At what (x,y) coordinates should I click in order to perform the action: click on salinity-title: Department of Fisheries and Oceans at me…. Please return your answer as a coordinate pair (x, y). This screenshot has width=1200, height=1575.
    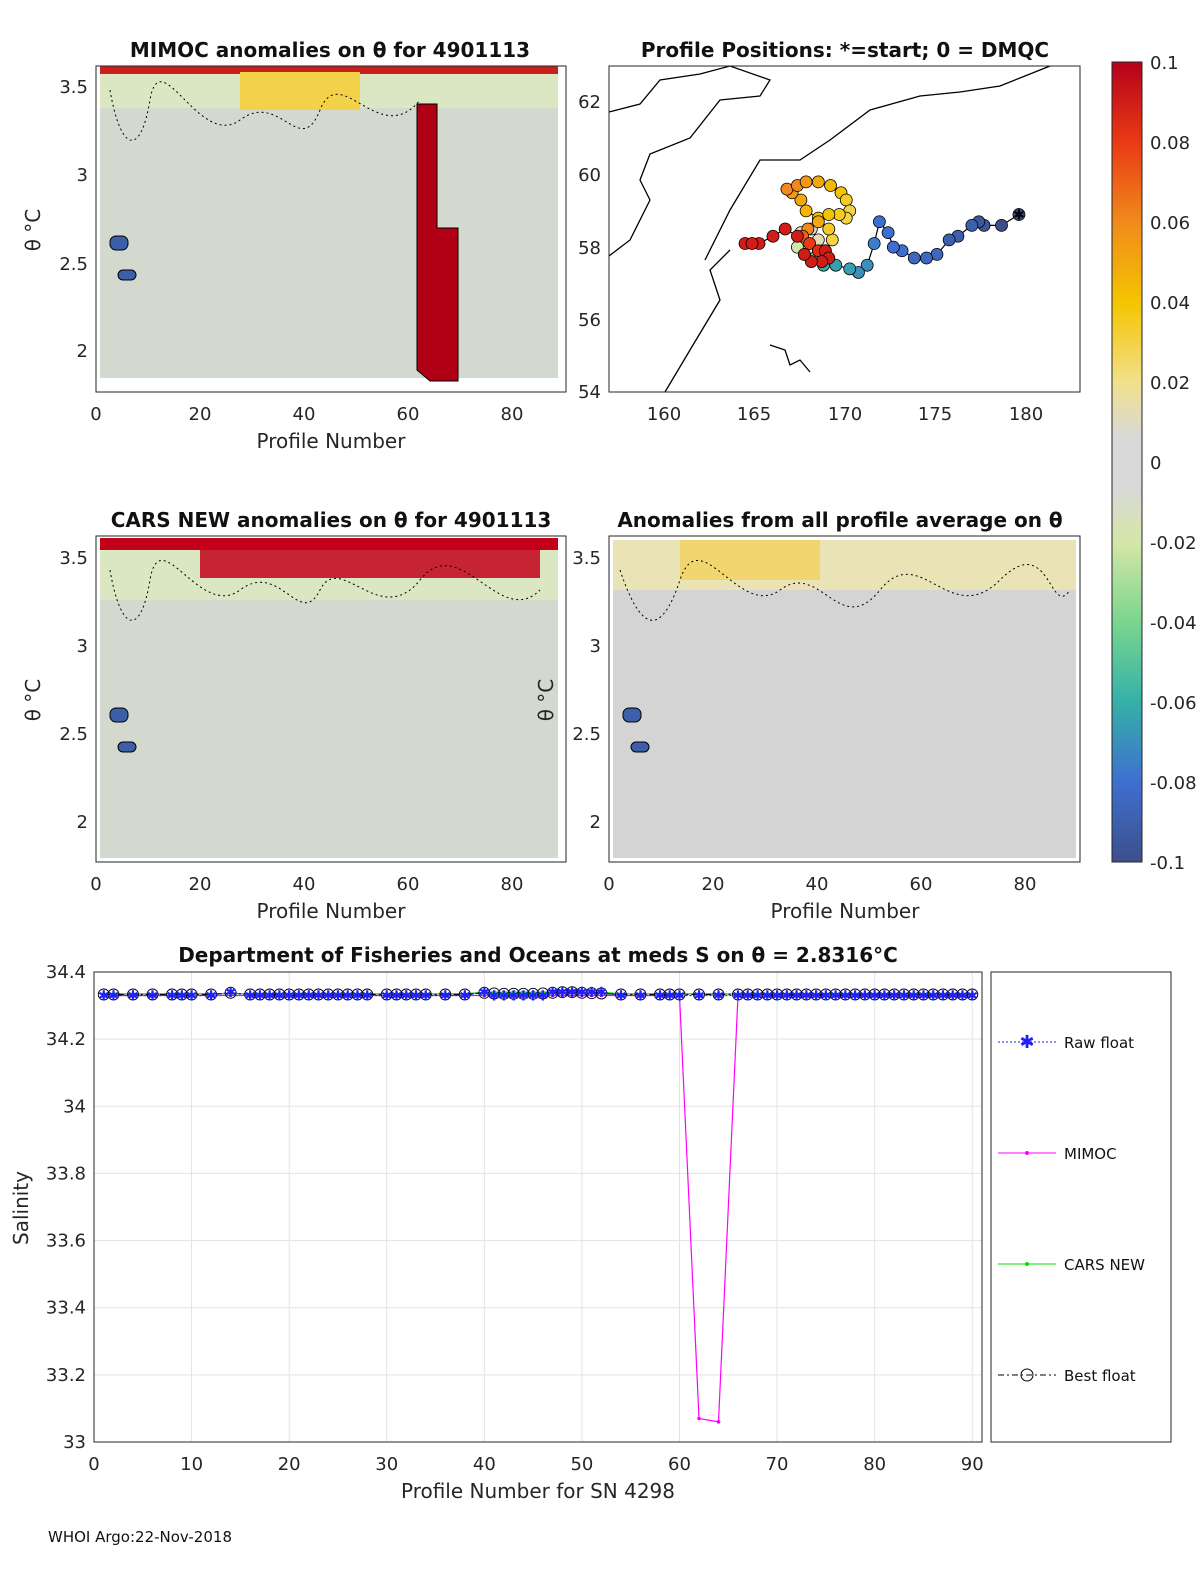
    Looking at the image, I should click on (538, 955).